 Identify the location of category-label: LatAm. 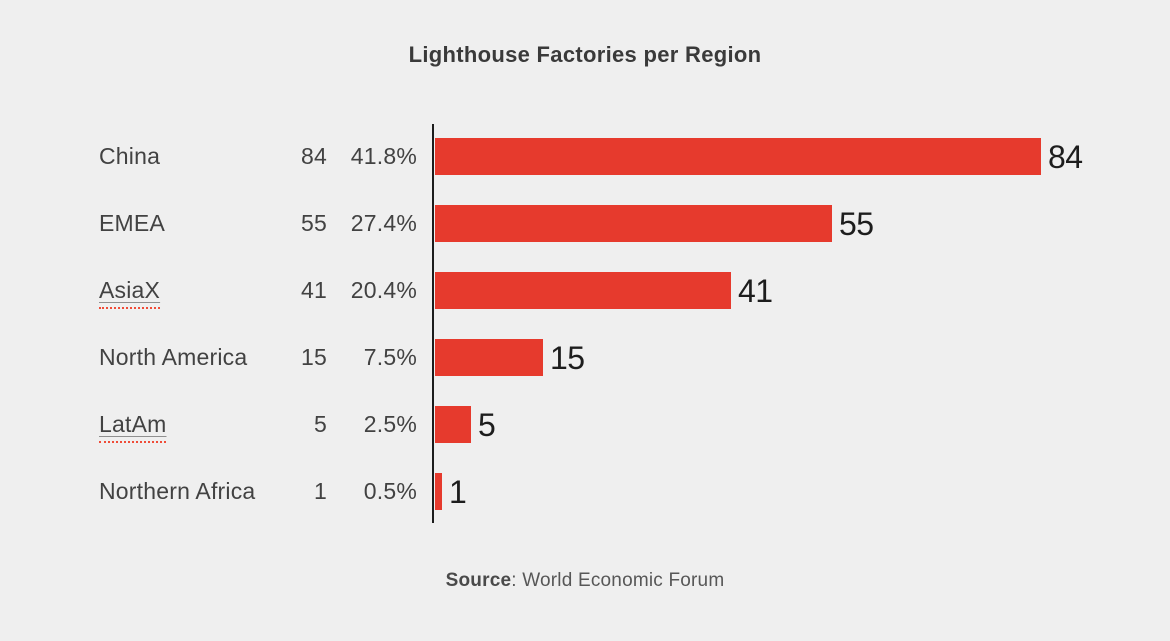
(133, 427).